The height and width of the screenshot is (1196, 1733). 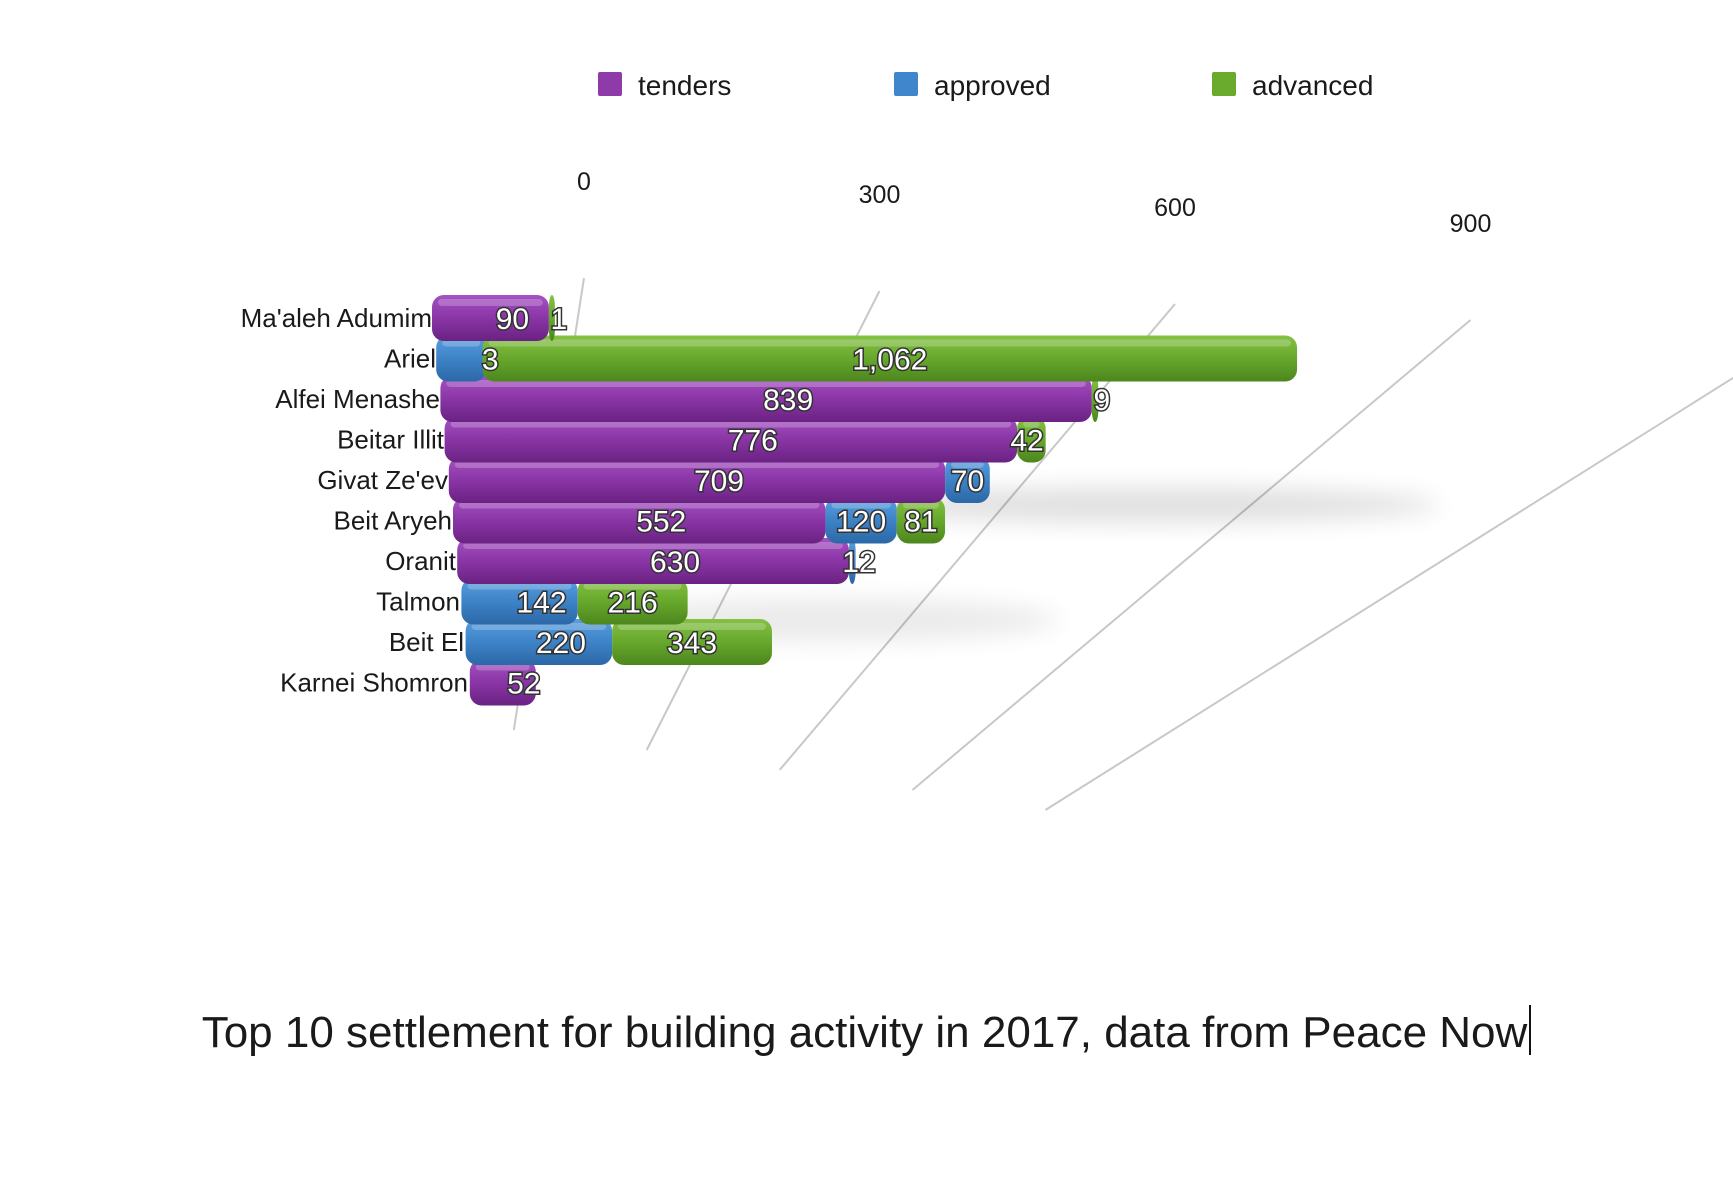 I want to click on bar-tenders-alfei-menashe, so click(x=766, y=399).